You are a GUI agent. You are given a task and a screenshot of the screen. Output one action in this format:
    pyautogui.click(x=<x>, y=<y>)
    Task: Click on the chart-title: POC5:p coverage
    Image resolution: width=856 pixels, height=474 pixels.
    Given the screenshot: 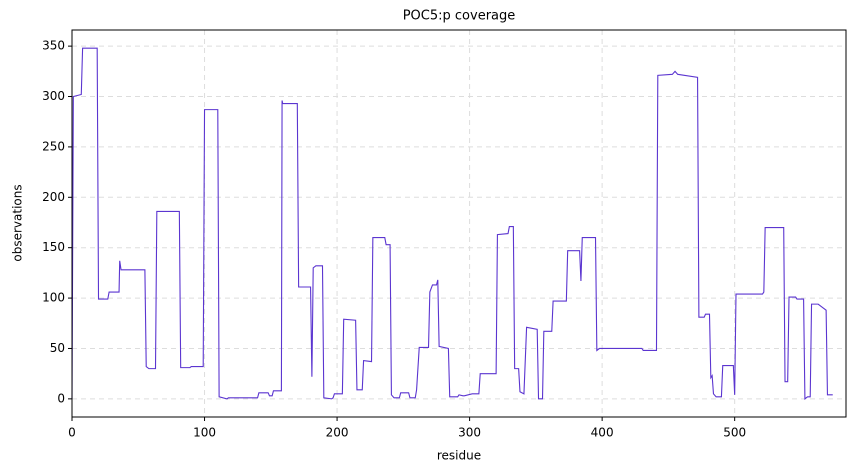 What is the action you would take?
    pyautogui.click(x=459, y=16)
    